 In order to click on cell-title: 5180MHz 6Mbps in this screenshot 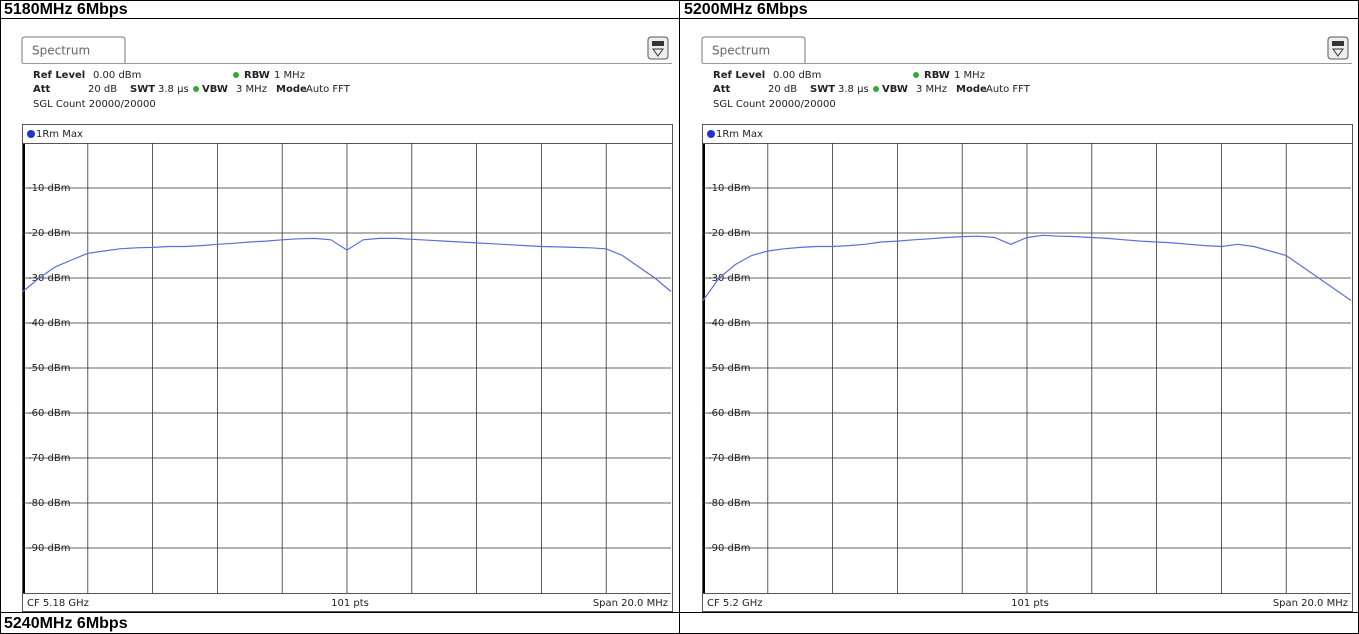, I will do `click(66, 9)`.